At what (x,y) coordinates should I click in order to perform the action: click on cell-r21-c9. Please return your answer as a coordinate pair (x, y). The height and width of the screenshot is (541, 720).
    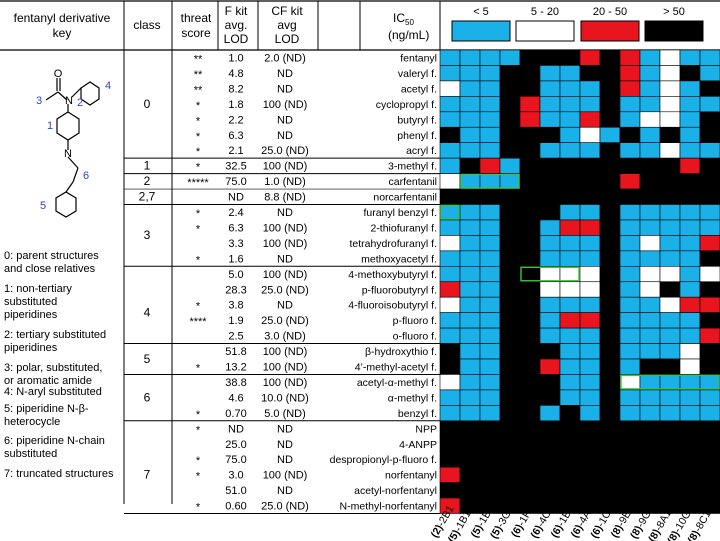
    Looking at the image, I should click on (630, 382).